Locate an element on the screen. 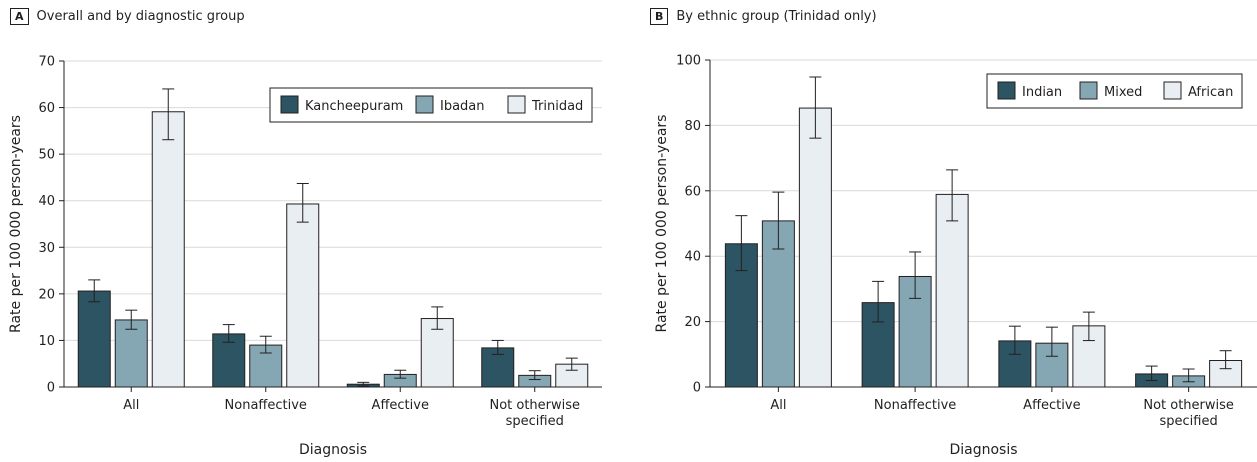 This screenshot has width=1257, height=462. y-tick-label: 30 is located at coordinates (46, 248).